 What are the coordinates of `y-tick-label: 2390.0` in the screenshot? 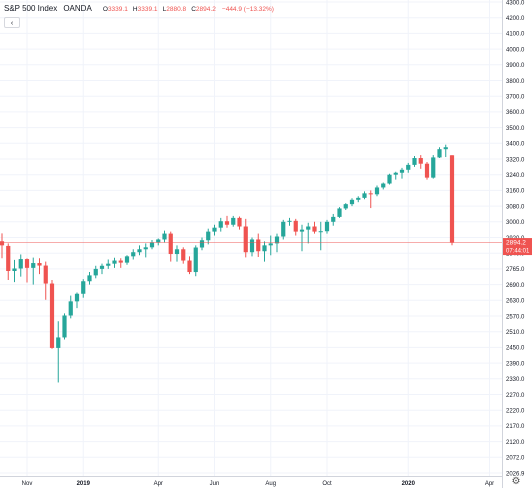 It's located at (515, 364).